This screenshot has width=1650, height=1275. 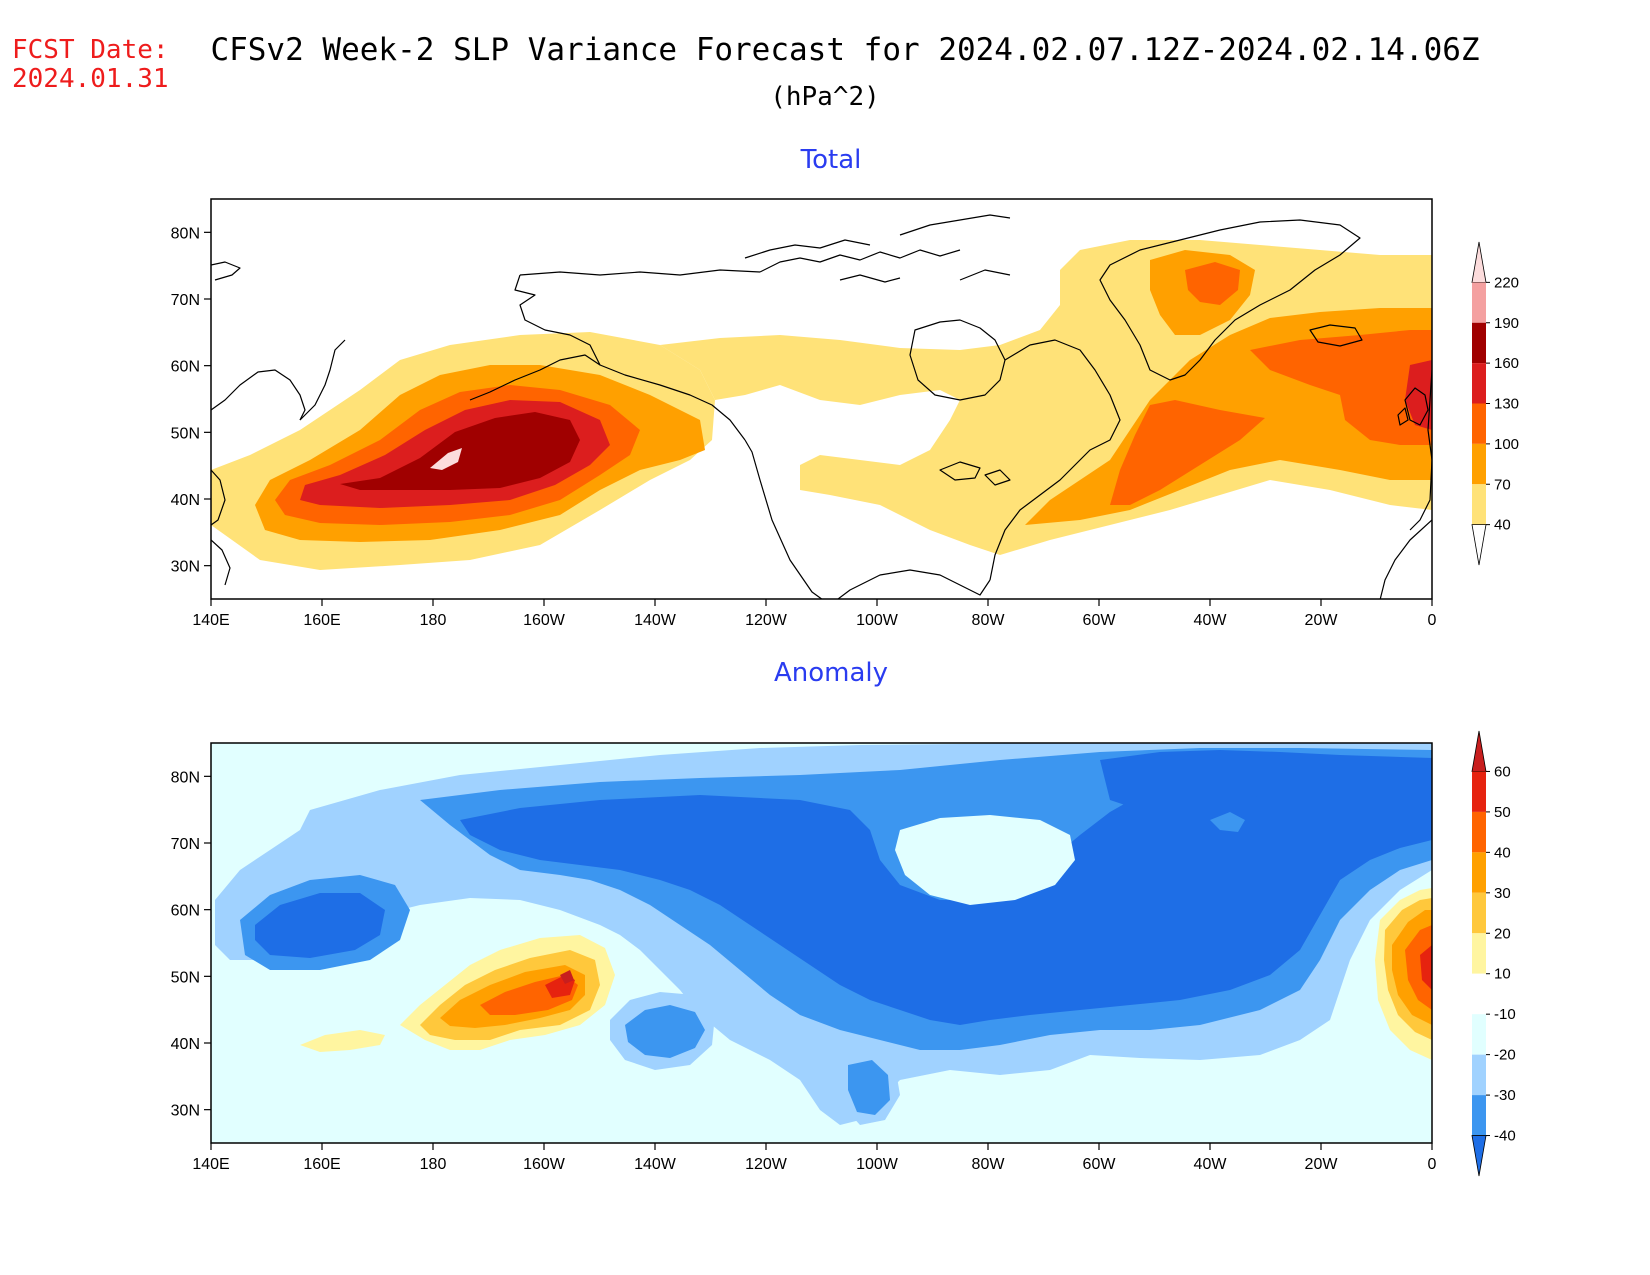 I want to click on units-label: (hPa^2), so click(x=825, y=97).